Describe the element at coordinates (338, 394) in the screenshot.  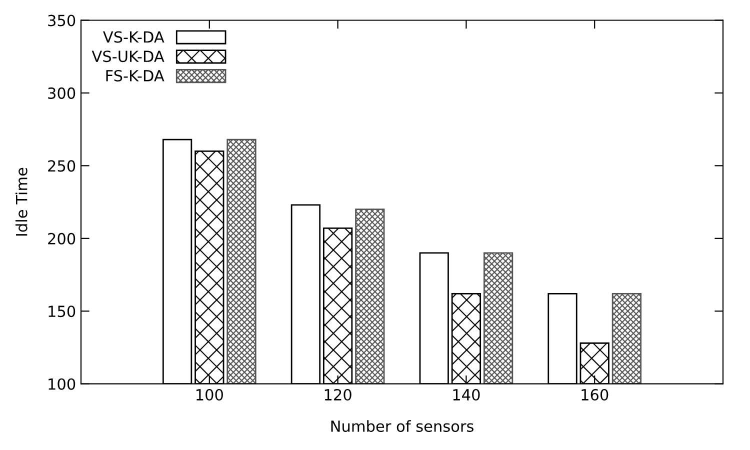
I see `x-tick-label: 120` at that location.